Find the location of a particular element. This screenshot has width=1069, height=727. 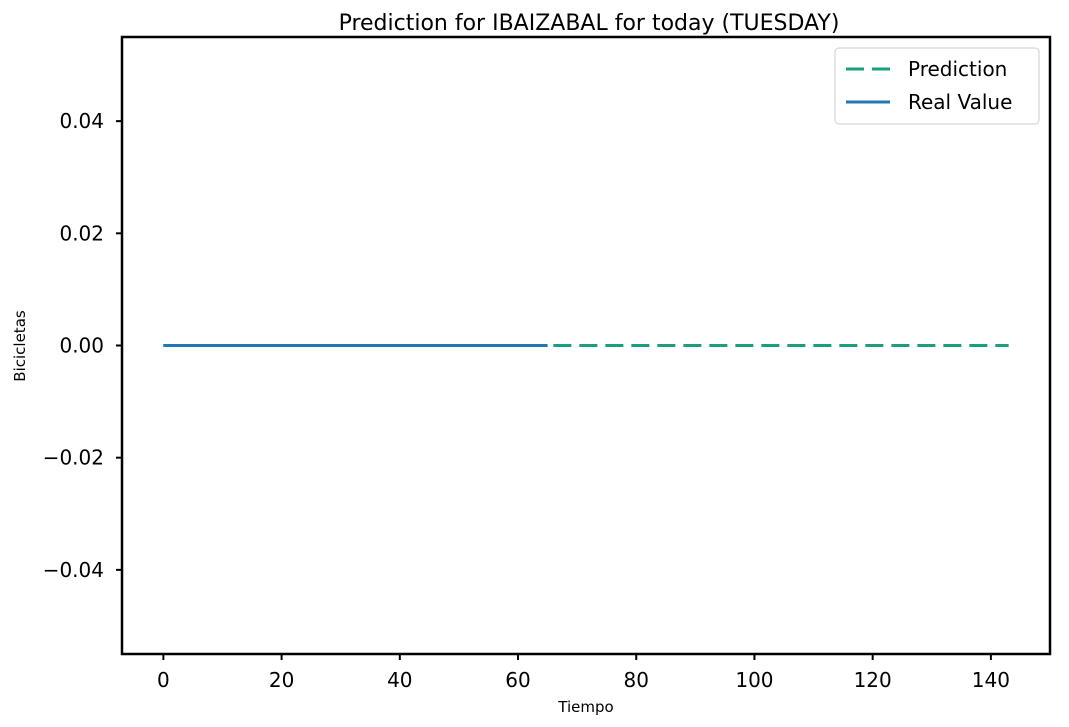

y-axis-ticks: 0.04 0.02 0.00 −0.02 −0.04 is located at coordinates (82, 345).